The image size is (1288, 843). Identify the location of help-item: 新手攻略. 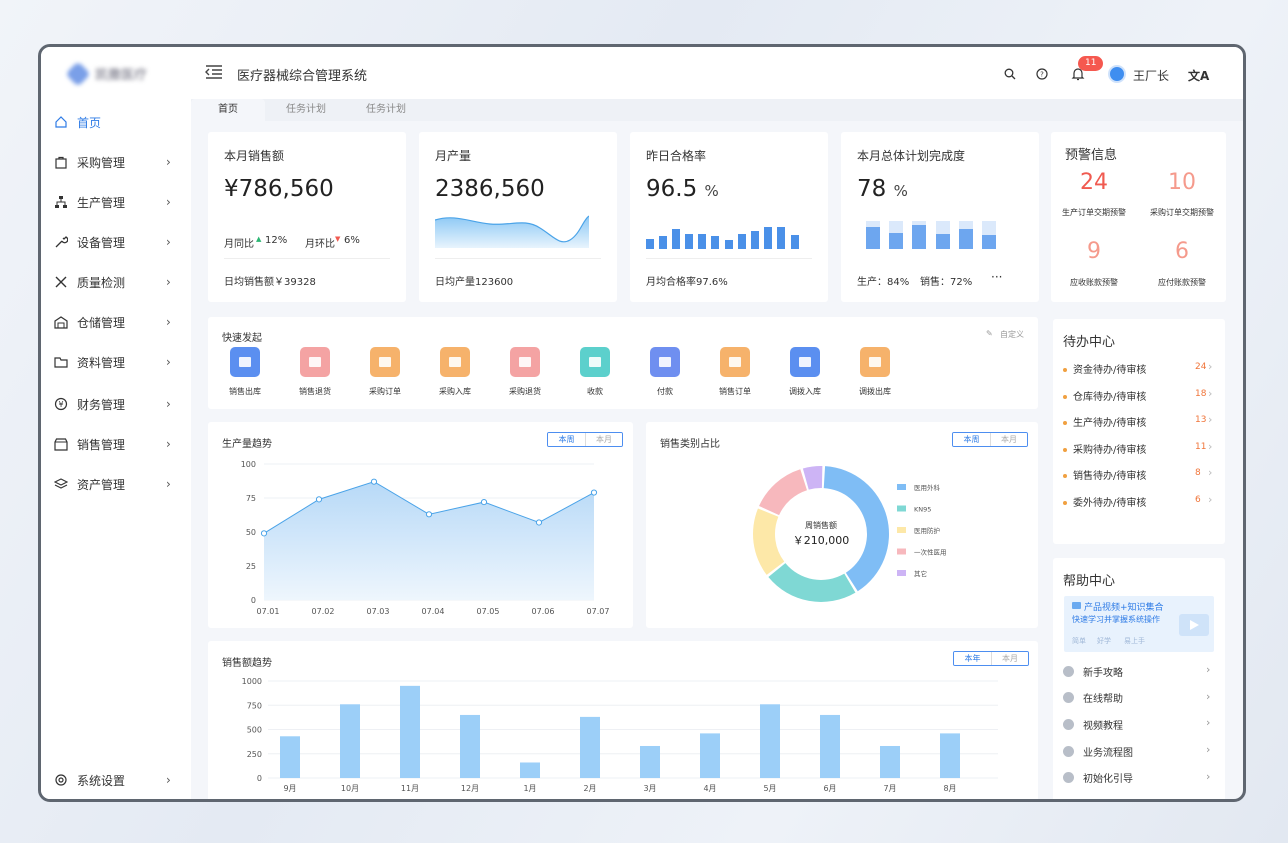
(1138, 671).